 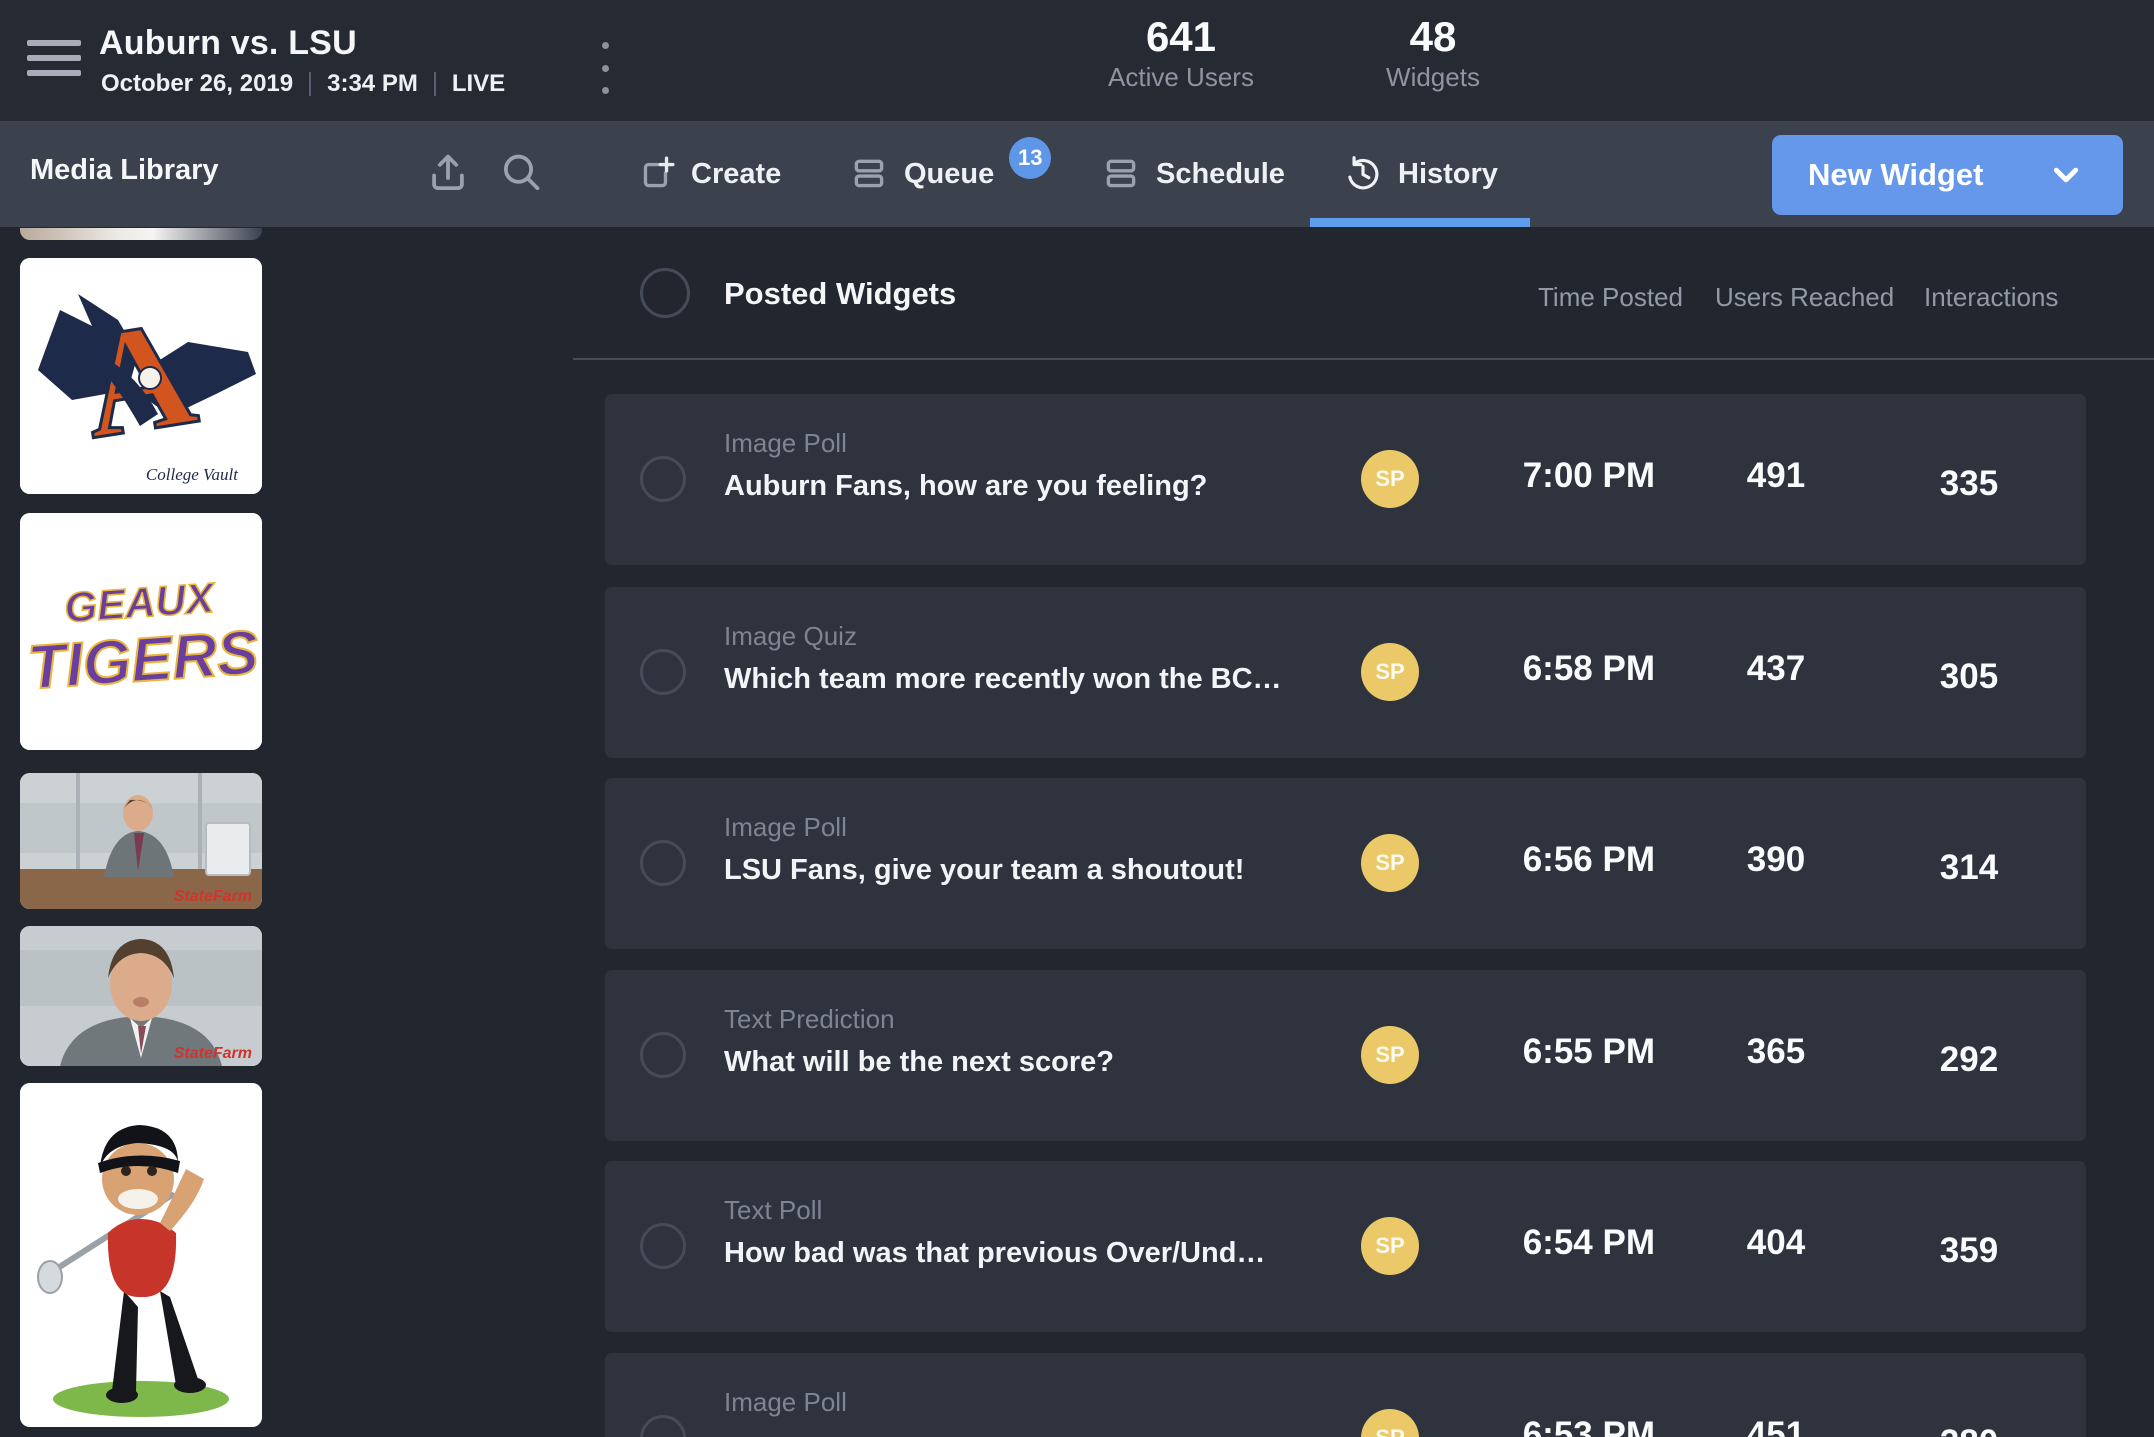 What do you see at coordinates (1181, 77) in the screenshot?
I see `active-users-label: Active Users` at bounding box center [1181, 77].